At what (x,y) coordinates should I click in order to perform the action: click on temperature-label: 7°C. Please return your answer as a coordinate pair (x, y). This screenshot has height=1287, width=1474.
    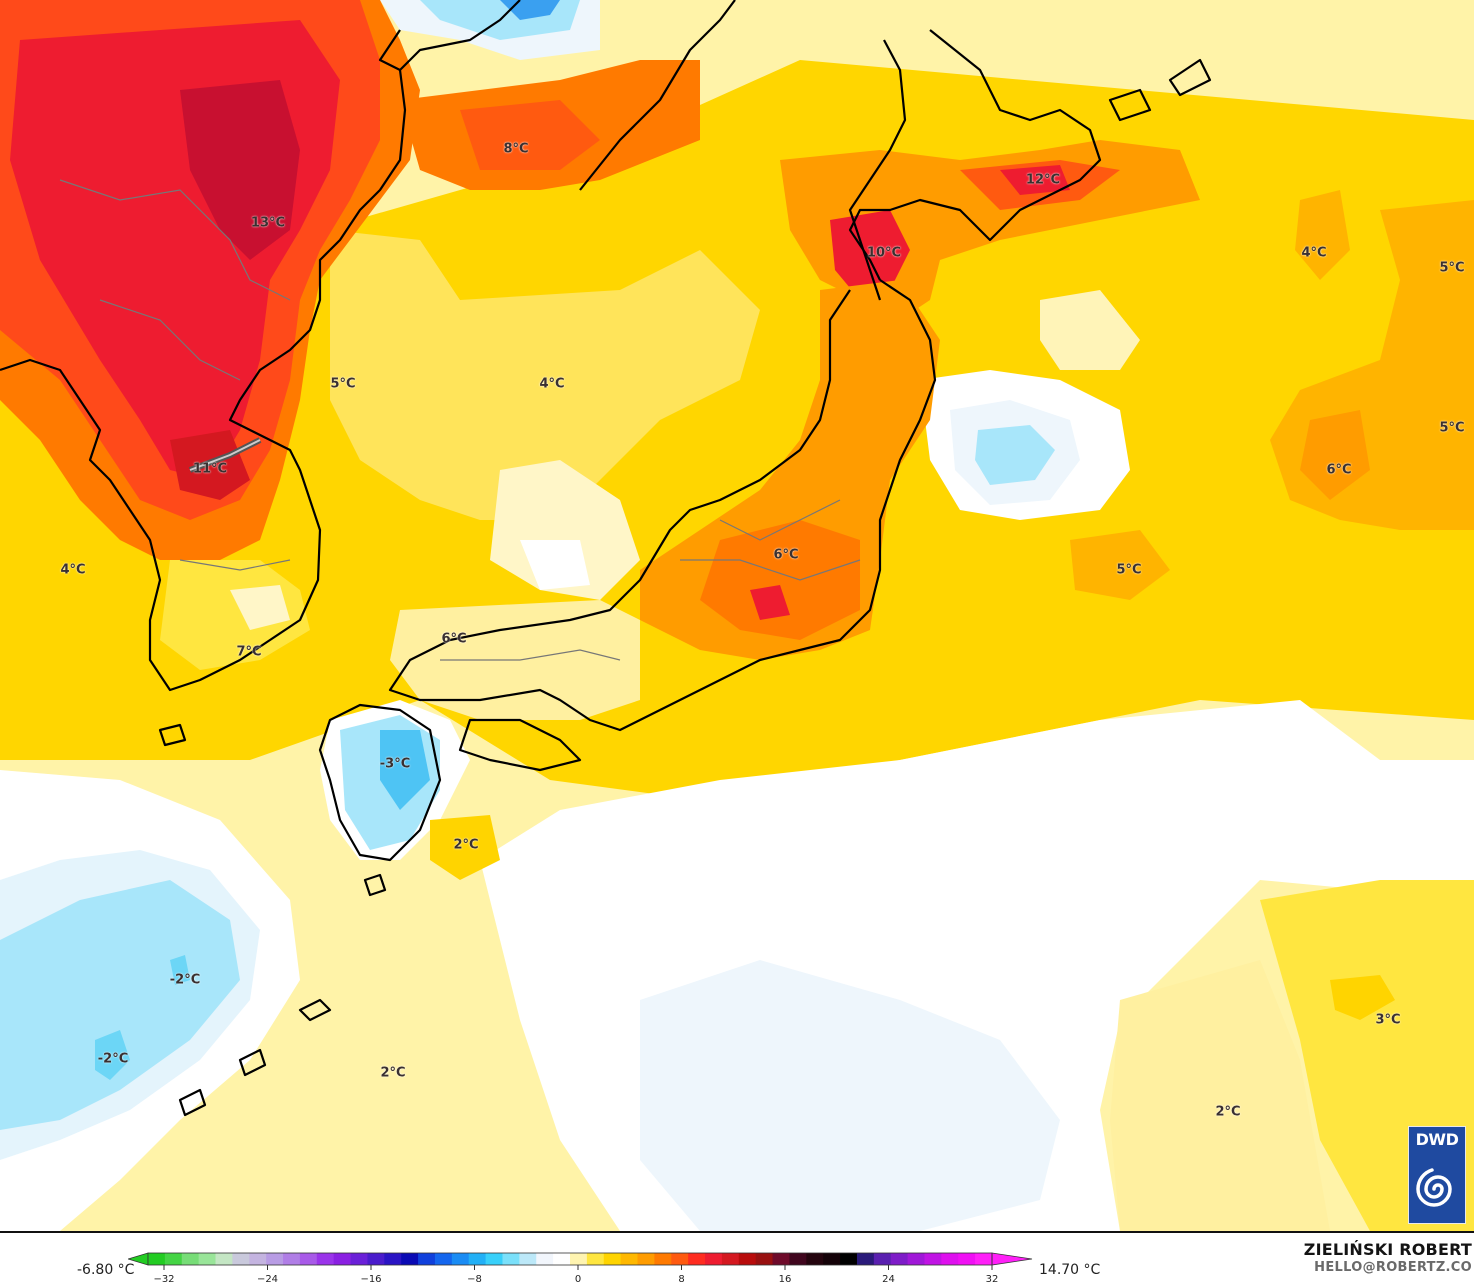
    Looking at the image, I should click on (249, 652).